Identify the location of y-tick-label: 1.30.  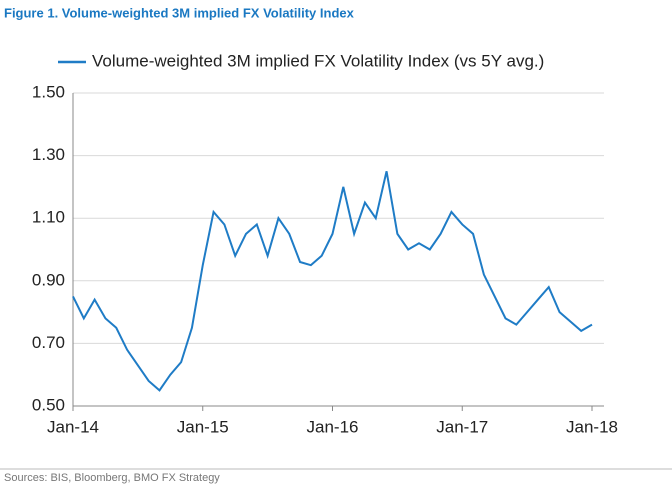
(48, 154).